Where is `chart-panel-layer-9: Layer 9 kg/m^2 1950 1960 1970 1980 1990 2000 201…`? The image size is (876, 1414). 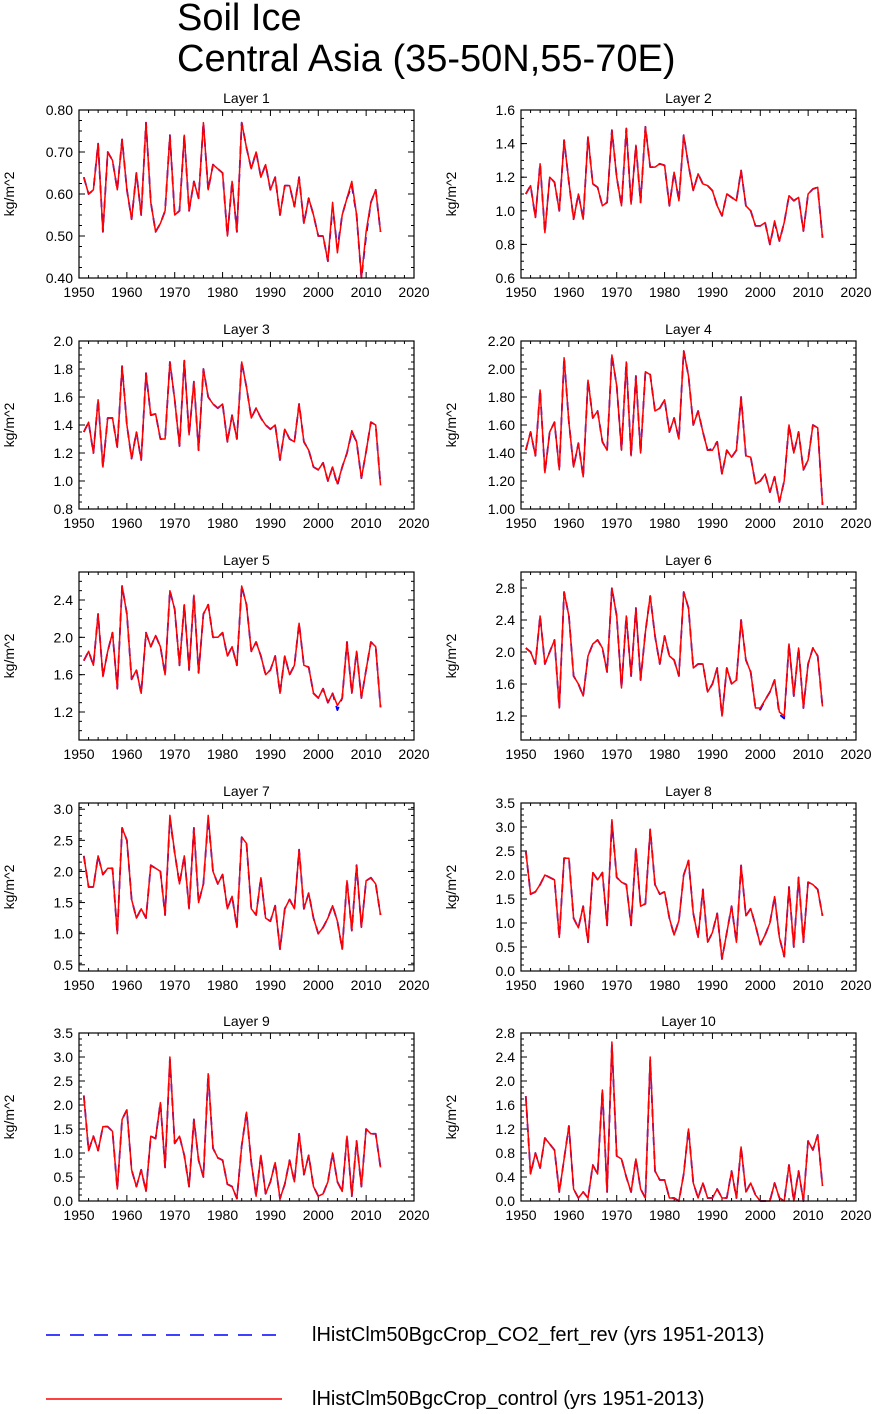 chart-panel-layer-9: Layer 9 kg/m^2 1950 1960 1970 1980 1990 2000 201… is located at coordinates (215, 1118).